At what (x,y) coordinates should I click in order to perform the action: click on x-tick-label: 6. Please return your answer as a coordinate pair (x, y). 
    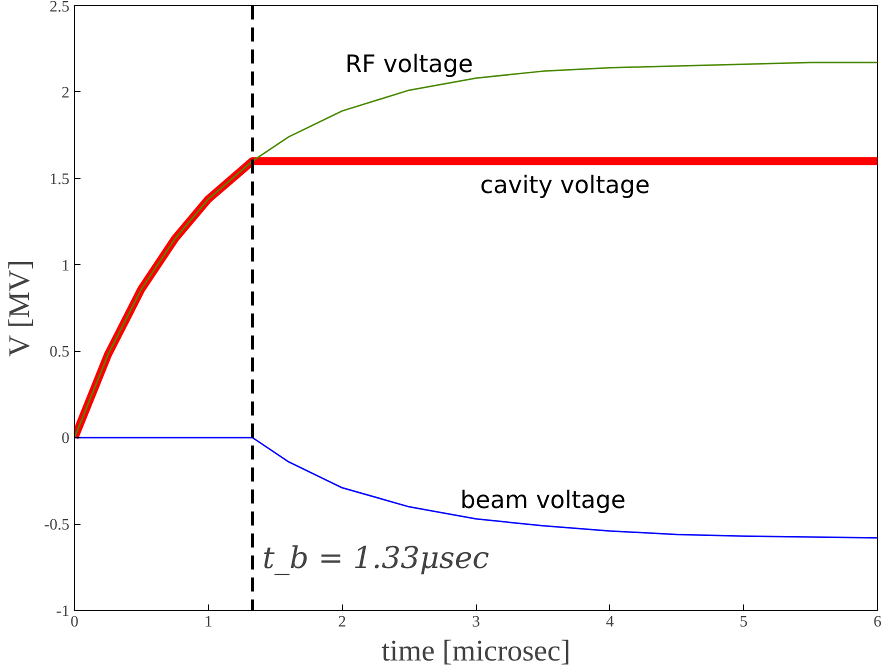
    Looking at the image, I should click on (878, 622).